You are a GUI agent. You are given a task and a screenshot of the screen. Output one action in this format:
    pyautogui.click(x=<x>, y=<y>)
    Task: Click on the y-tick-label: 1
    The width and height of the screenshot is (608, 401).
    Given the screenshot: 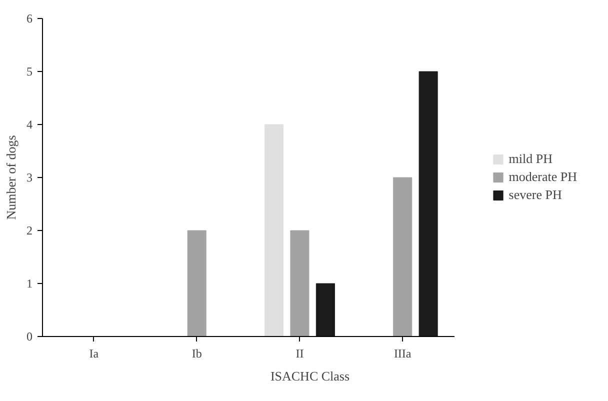 What is the action you would take?
    pyautogui.click(x=29, y=283)
    